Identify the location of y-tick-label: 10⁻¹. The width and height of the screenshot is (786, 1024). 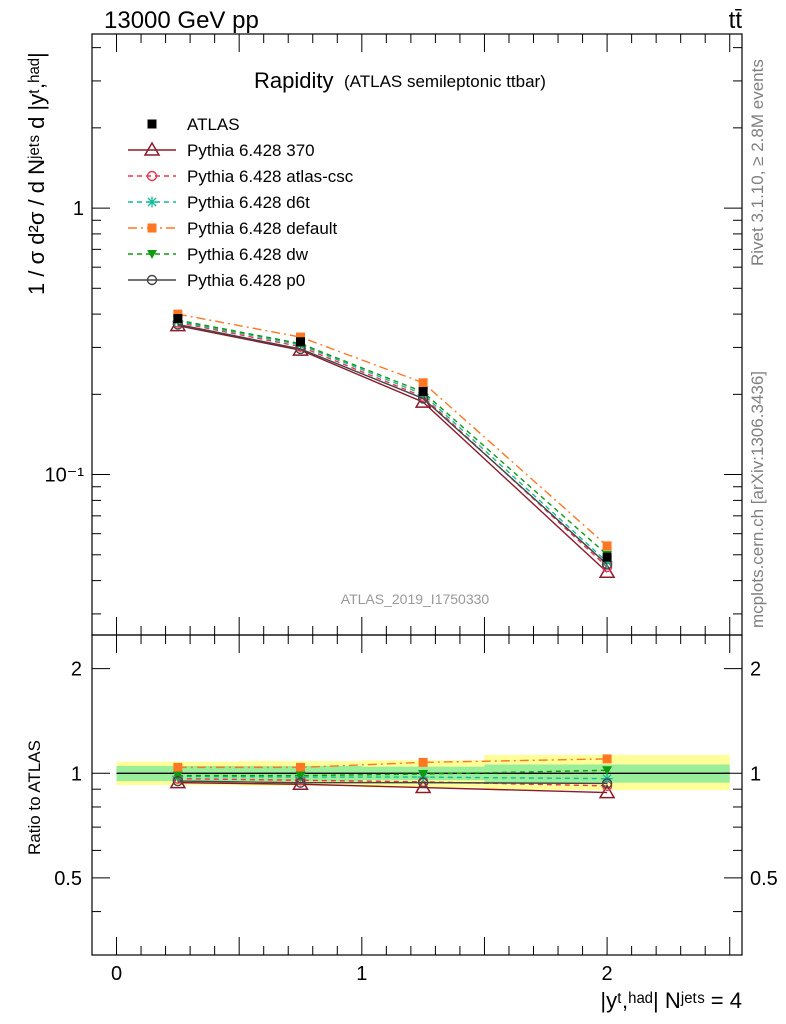
(65, 476).